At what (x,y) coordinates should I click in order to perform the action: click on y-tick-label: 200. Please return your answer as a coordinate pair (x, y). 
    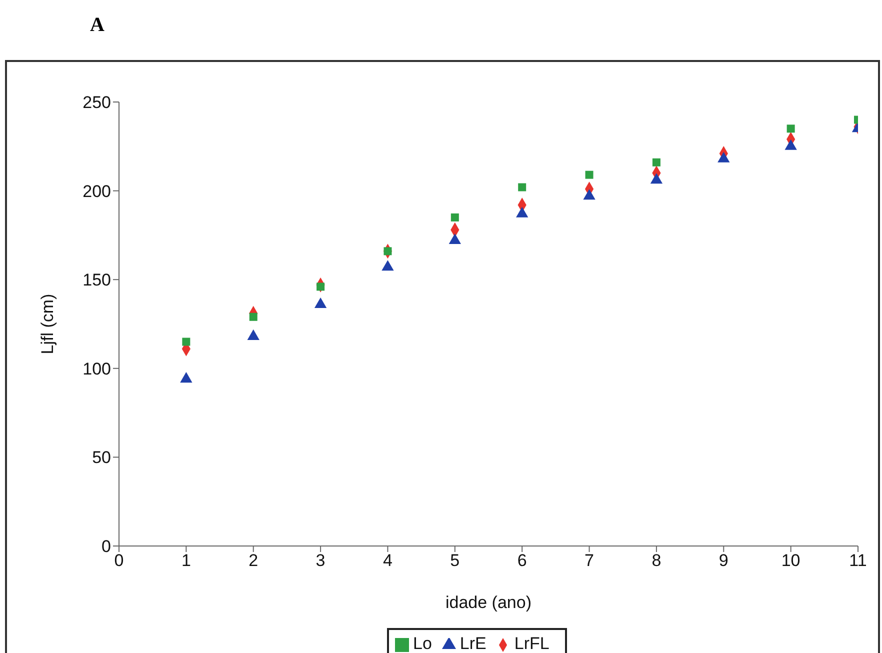
    Looking at the image, I should click on (96, 191).